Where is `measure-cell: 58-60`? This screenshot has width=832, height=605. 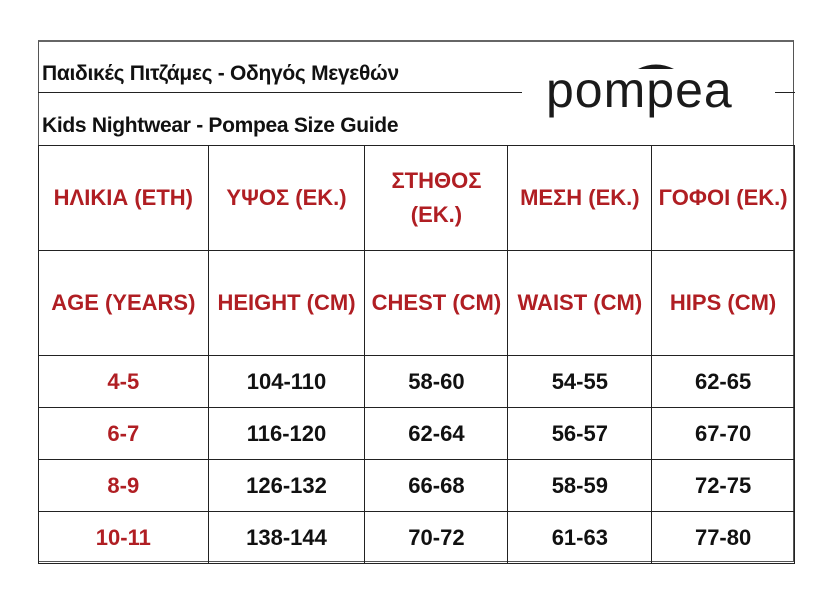 measure-cell: 58-60 is located at coordinates (436, 381).